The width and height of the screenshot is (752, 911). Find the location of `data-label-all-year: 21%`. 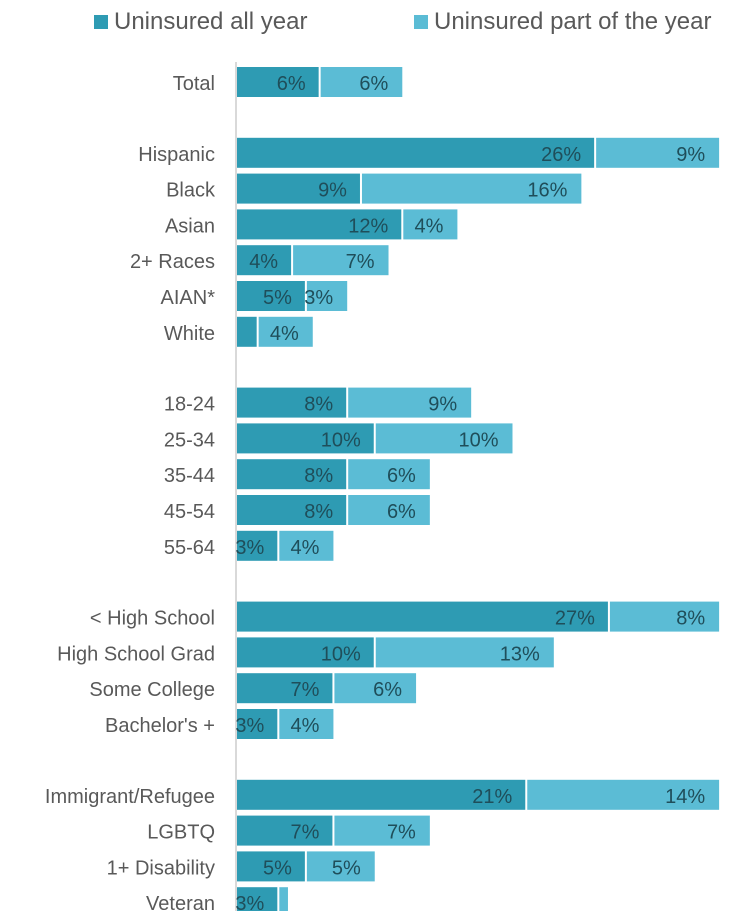

data-label-all-year: 21% is located at coordinates (492, 797).